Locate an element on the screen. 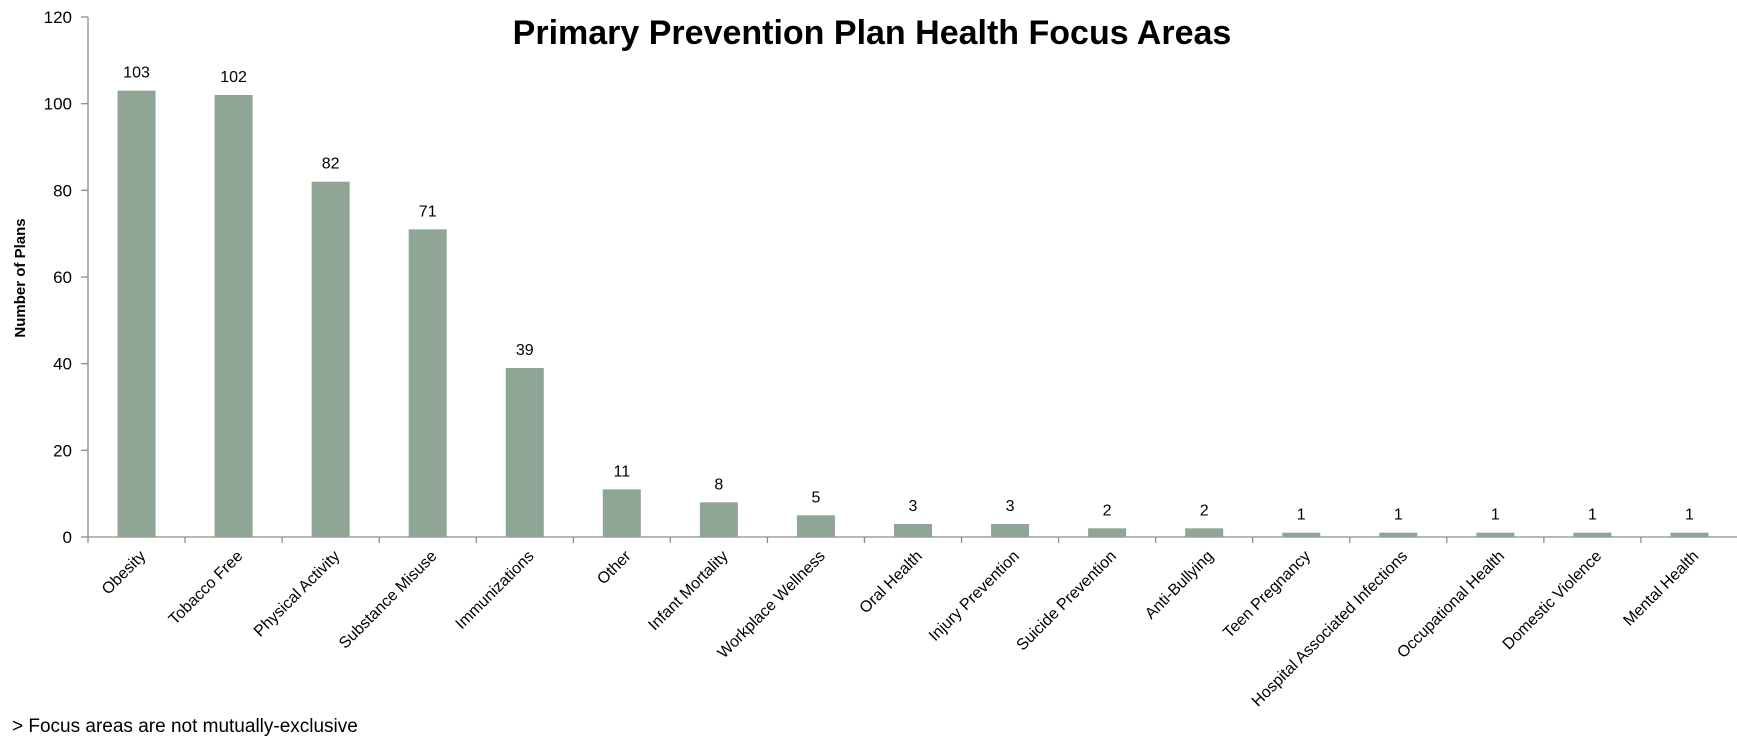  y-axis-ticks: 0 20 40 60 80 100 120 is located at coordinates (66, 277).